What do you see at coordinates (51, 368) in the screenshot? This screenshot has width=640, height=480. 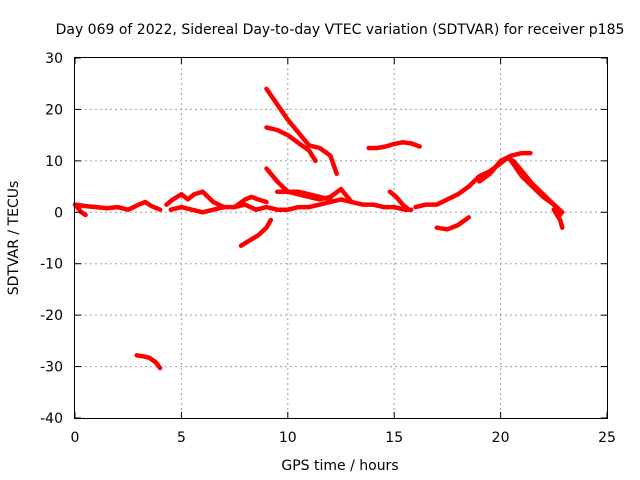 I see `y-tick-label: -30` at bounding box center [51, 368].